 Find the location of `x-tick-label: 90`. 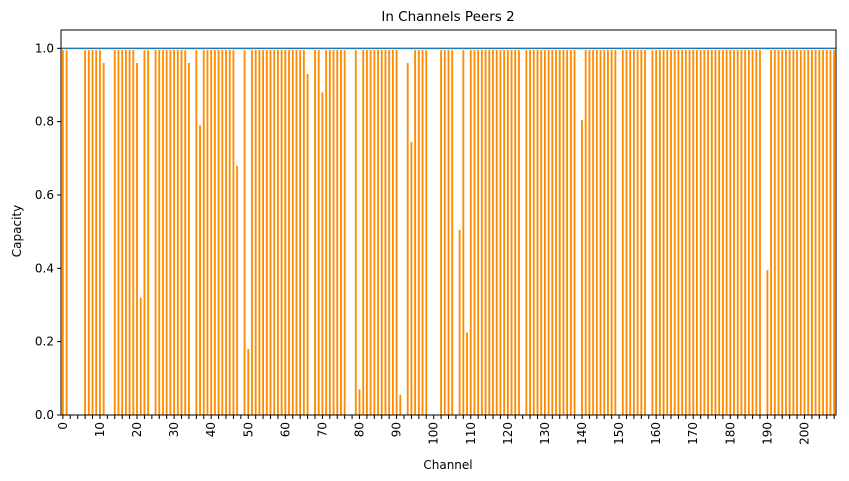

x-tick-label: 90 is located at coordinates (397, 429).